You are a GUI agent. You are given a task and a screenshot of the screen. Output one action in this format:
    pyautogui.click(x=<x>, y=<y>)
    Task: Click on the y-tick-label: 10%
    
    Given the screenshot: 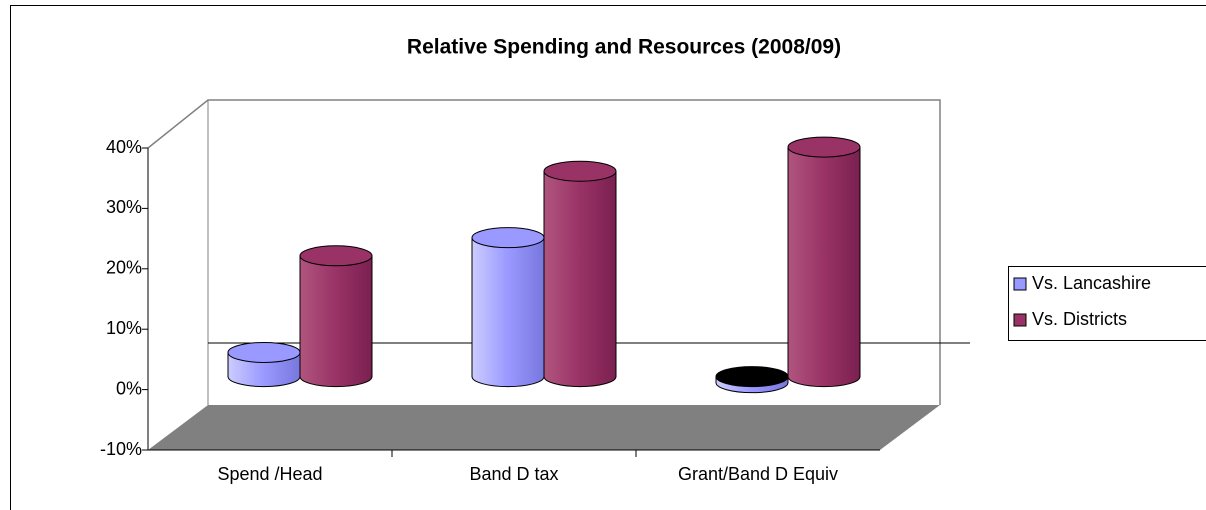 What is the action you would take?
    pyautogui.click(x=124, y=328)
    